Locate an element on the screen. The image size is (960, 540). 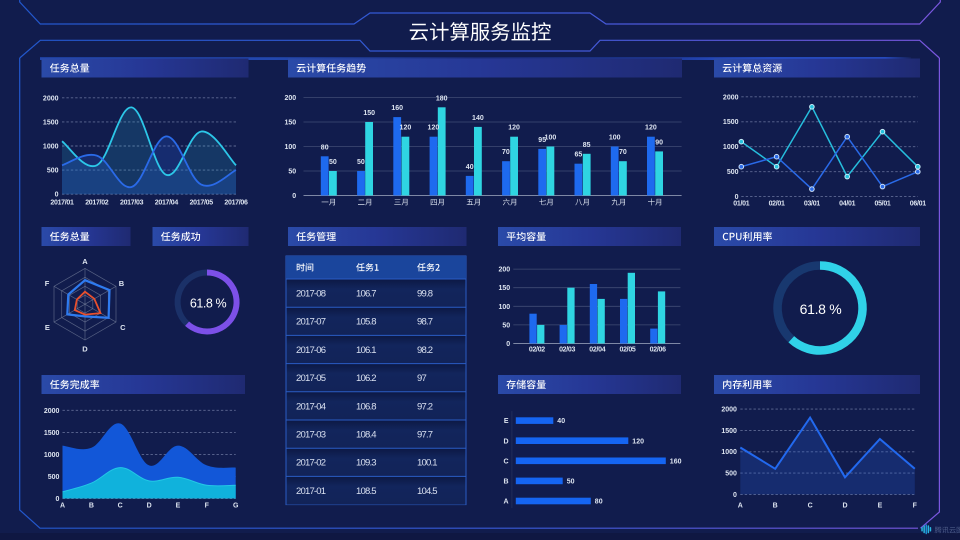
svg-text: 109.3 is located at coordinates (366, 463).